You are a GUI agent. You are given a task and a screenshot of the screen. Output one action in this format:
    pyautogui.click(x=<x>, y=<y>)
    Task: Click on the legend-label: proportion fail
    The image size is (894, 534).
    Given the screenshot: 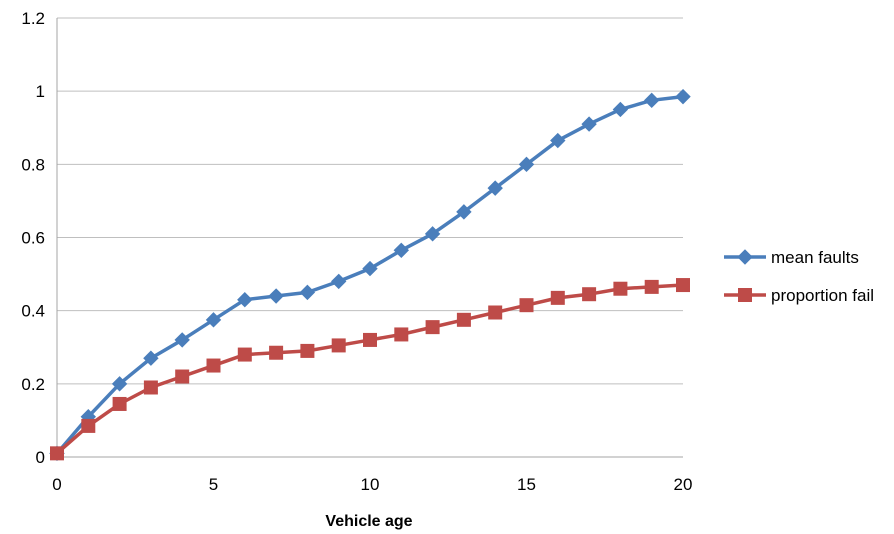 What is the action you would take?
    pyautogui.click(x=822, y=295)
    